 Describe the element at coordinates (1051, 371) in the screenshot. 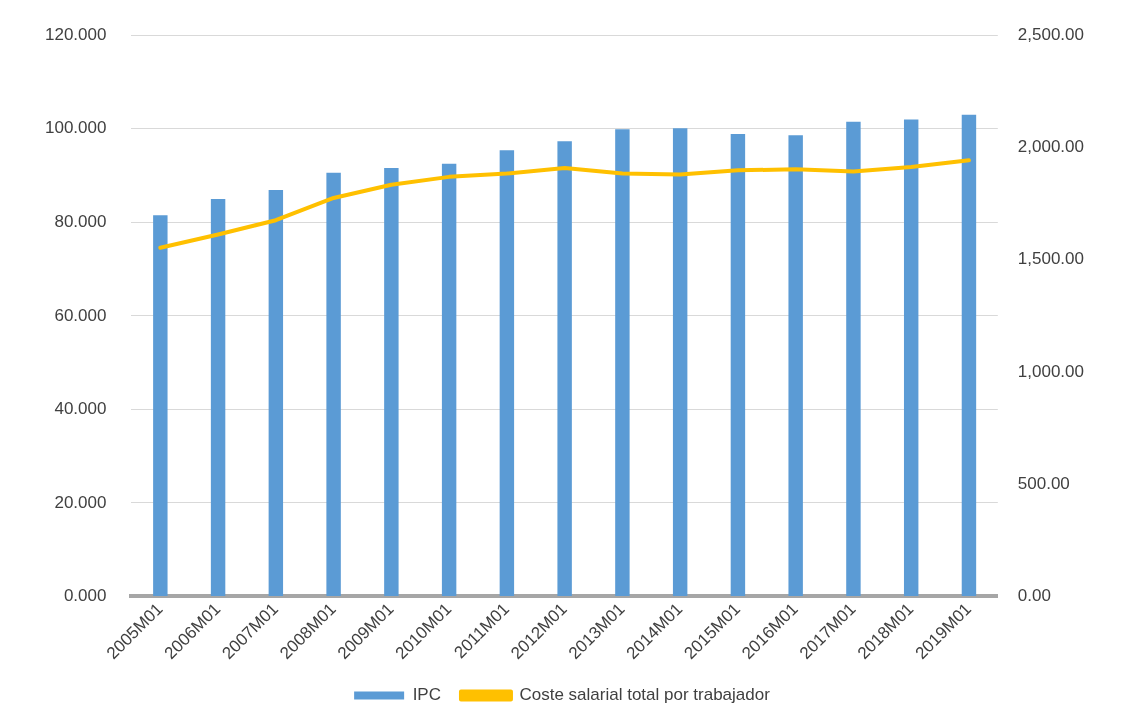

I see `y2-tick-label: 1,000.00` at that location.